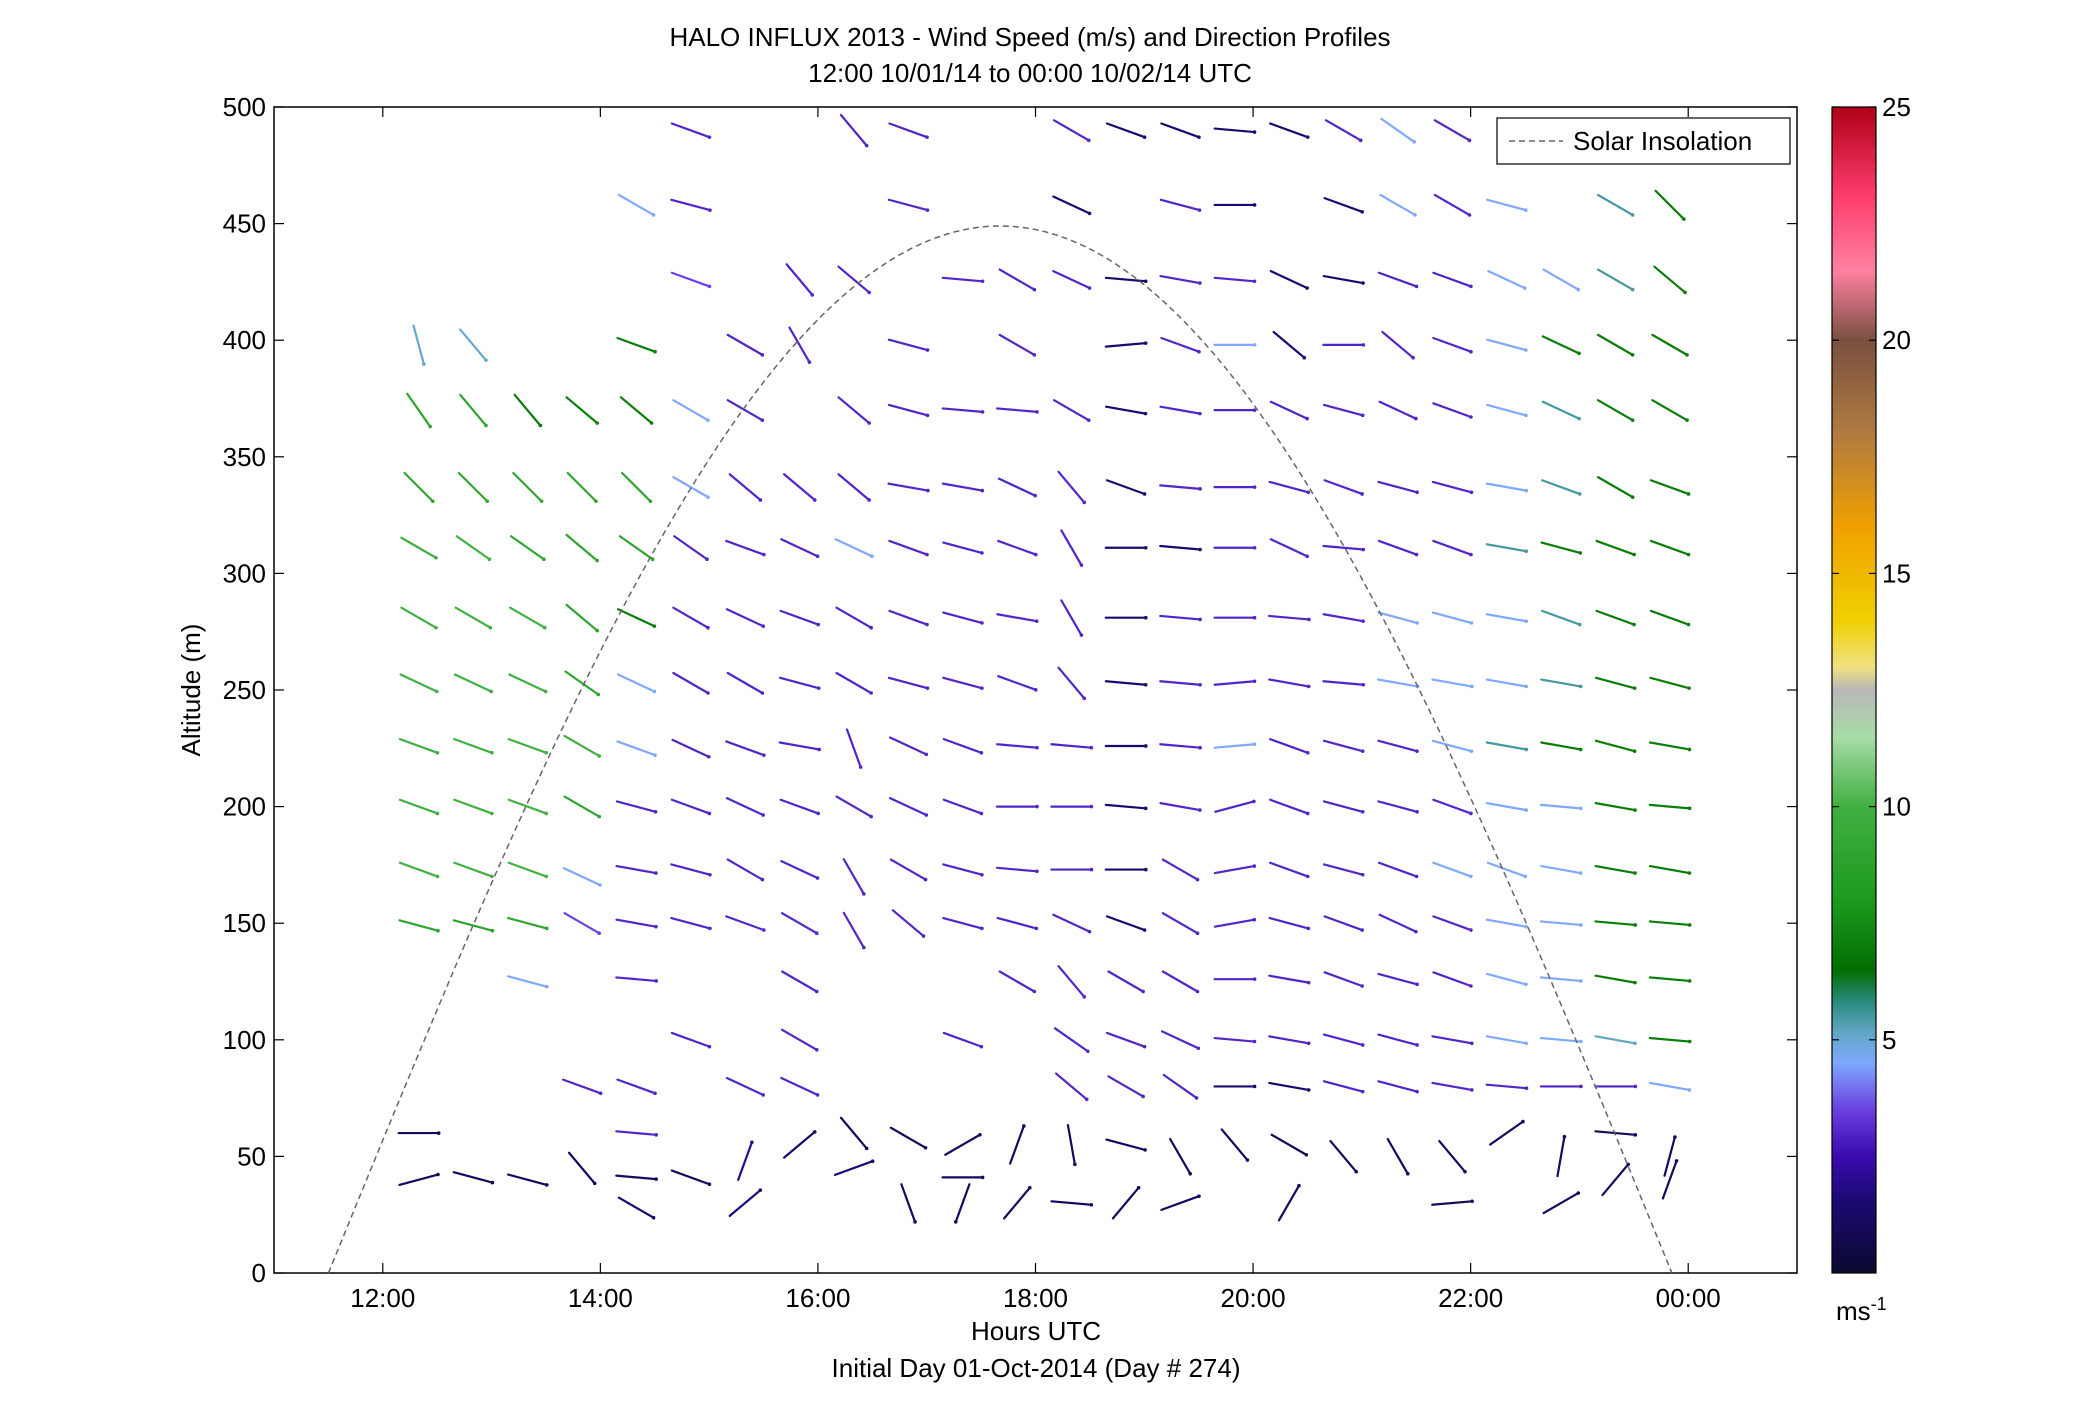  Describe the element at coordinates (1030, 73) in the screenshot. I see `chart-subtitle: 12:00 10/01/14 to 00:00 10/02/14 UTC` at that location.